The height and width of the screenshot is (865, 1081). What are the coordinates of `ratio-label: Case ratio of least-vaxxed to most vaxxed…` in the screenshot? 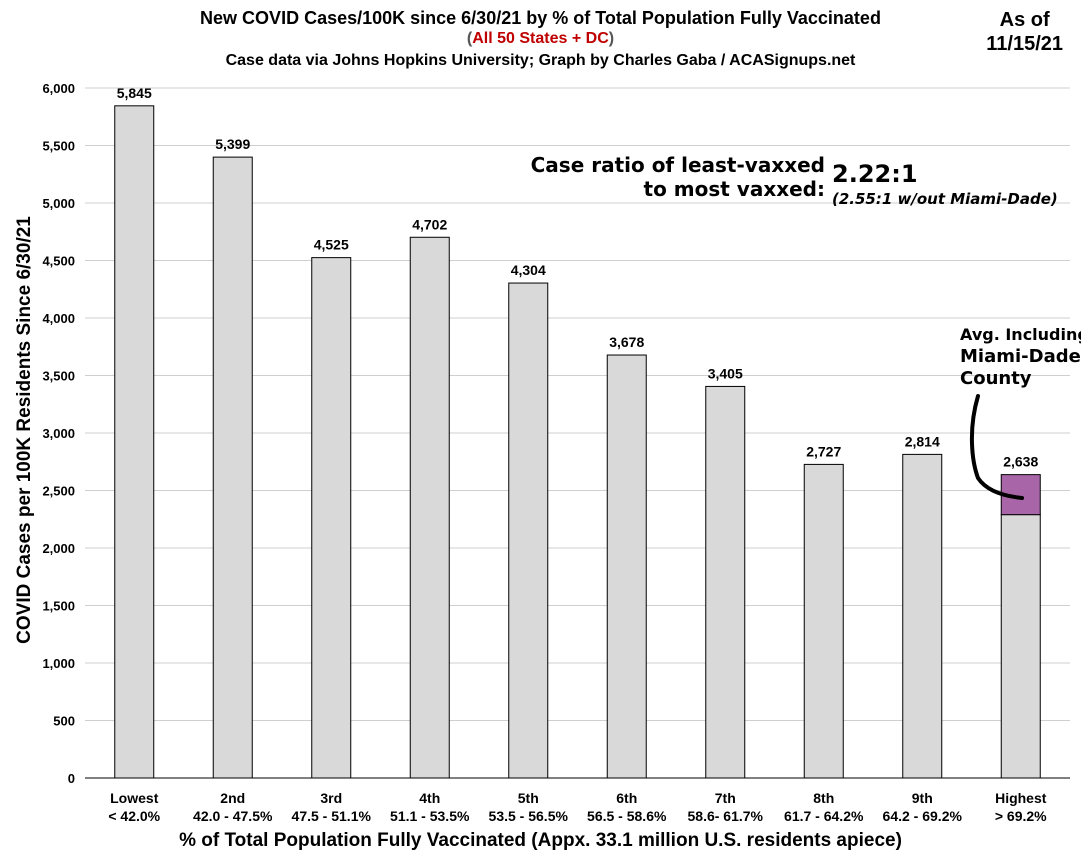 It's located at (672, 177).